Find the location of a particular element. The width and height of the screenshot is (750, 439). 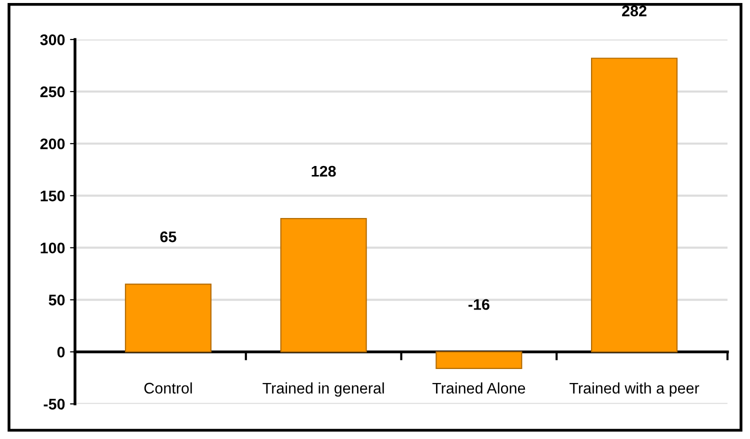

y-tick-label: 100 is located at coordinates (52, 248).